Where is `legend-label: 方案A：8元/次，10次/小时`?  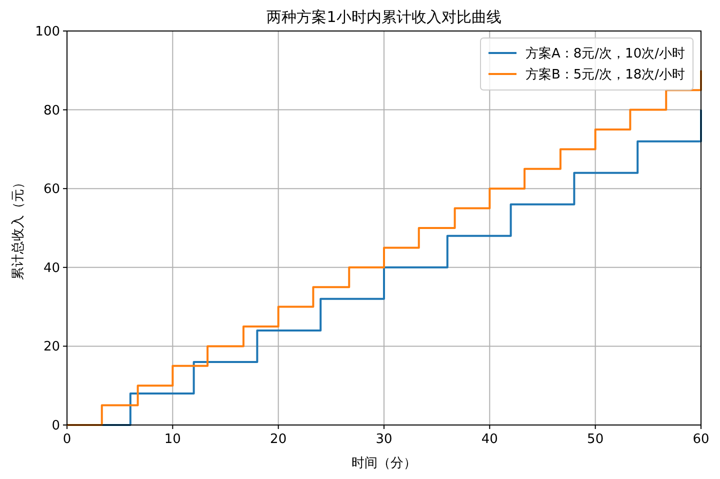
legend-label: 方案A：8元/次，10次/小时 is located at coordinates (605, 54).